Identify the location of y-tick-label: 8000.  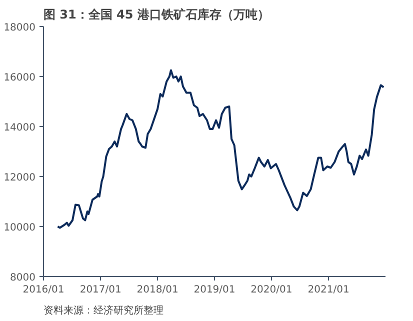
(23, 278).